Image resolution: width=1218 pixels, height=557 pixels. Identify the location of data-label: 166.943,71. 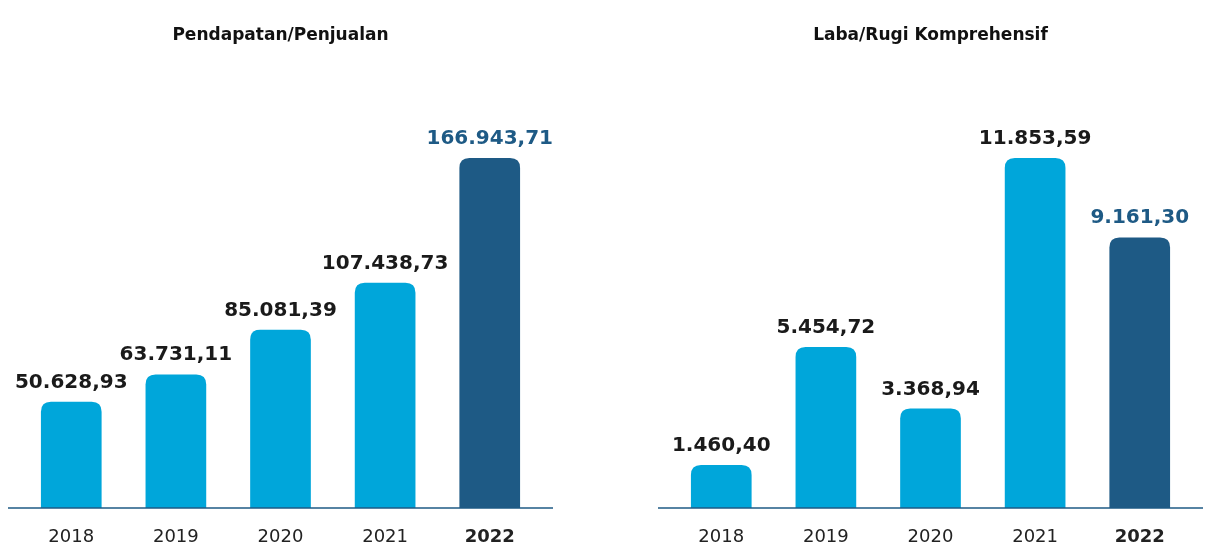
(489, 137).